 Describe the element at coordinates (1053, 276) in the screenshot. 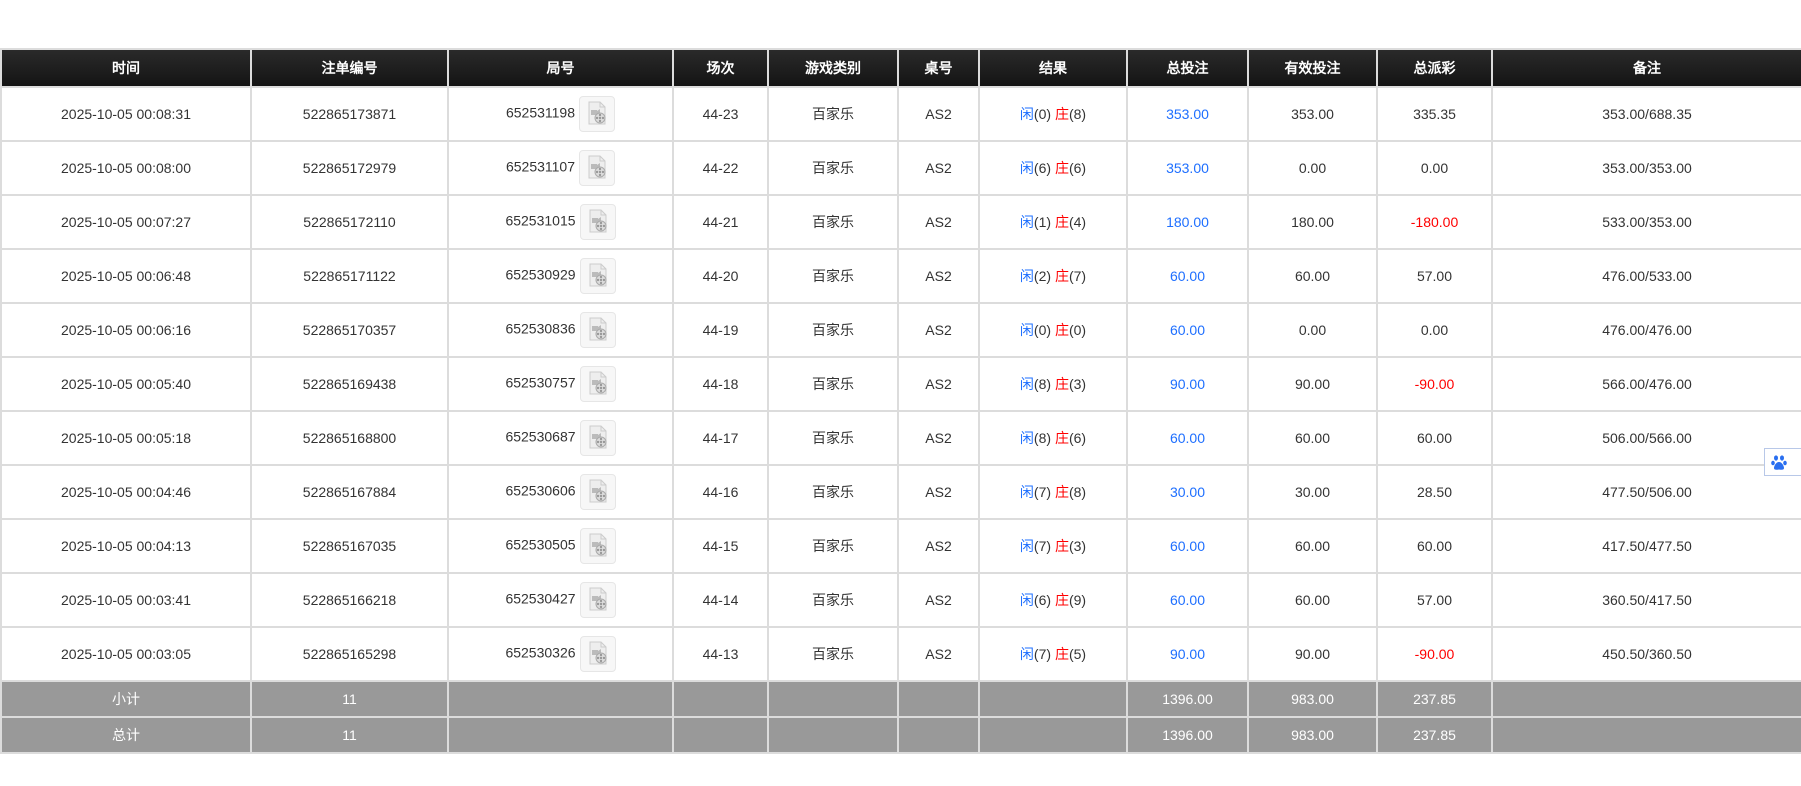

I see `result-cell: 闲(2) 庄(7)` at that location.